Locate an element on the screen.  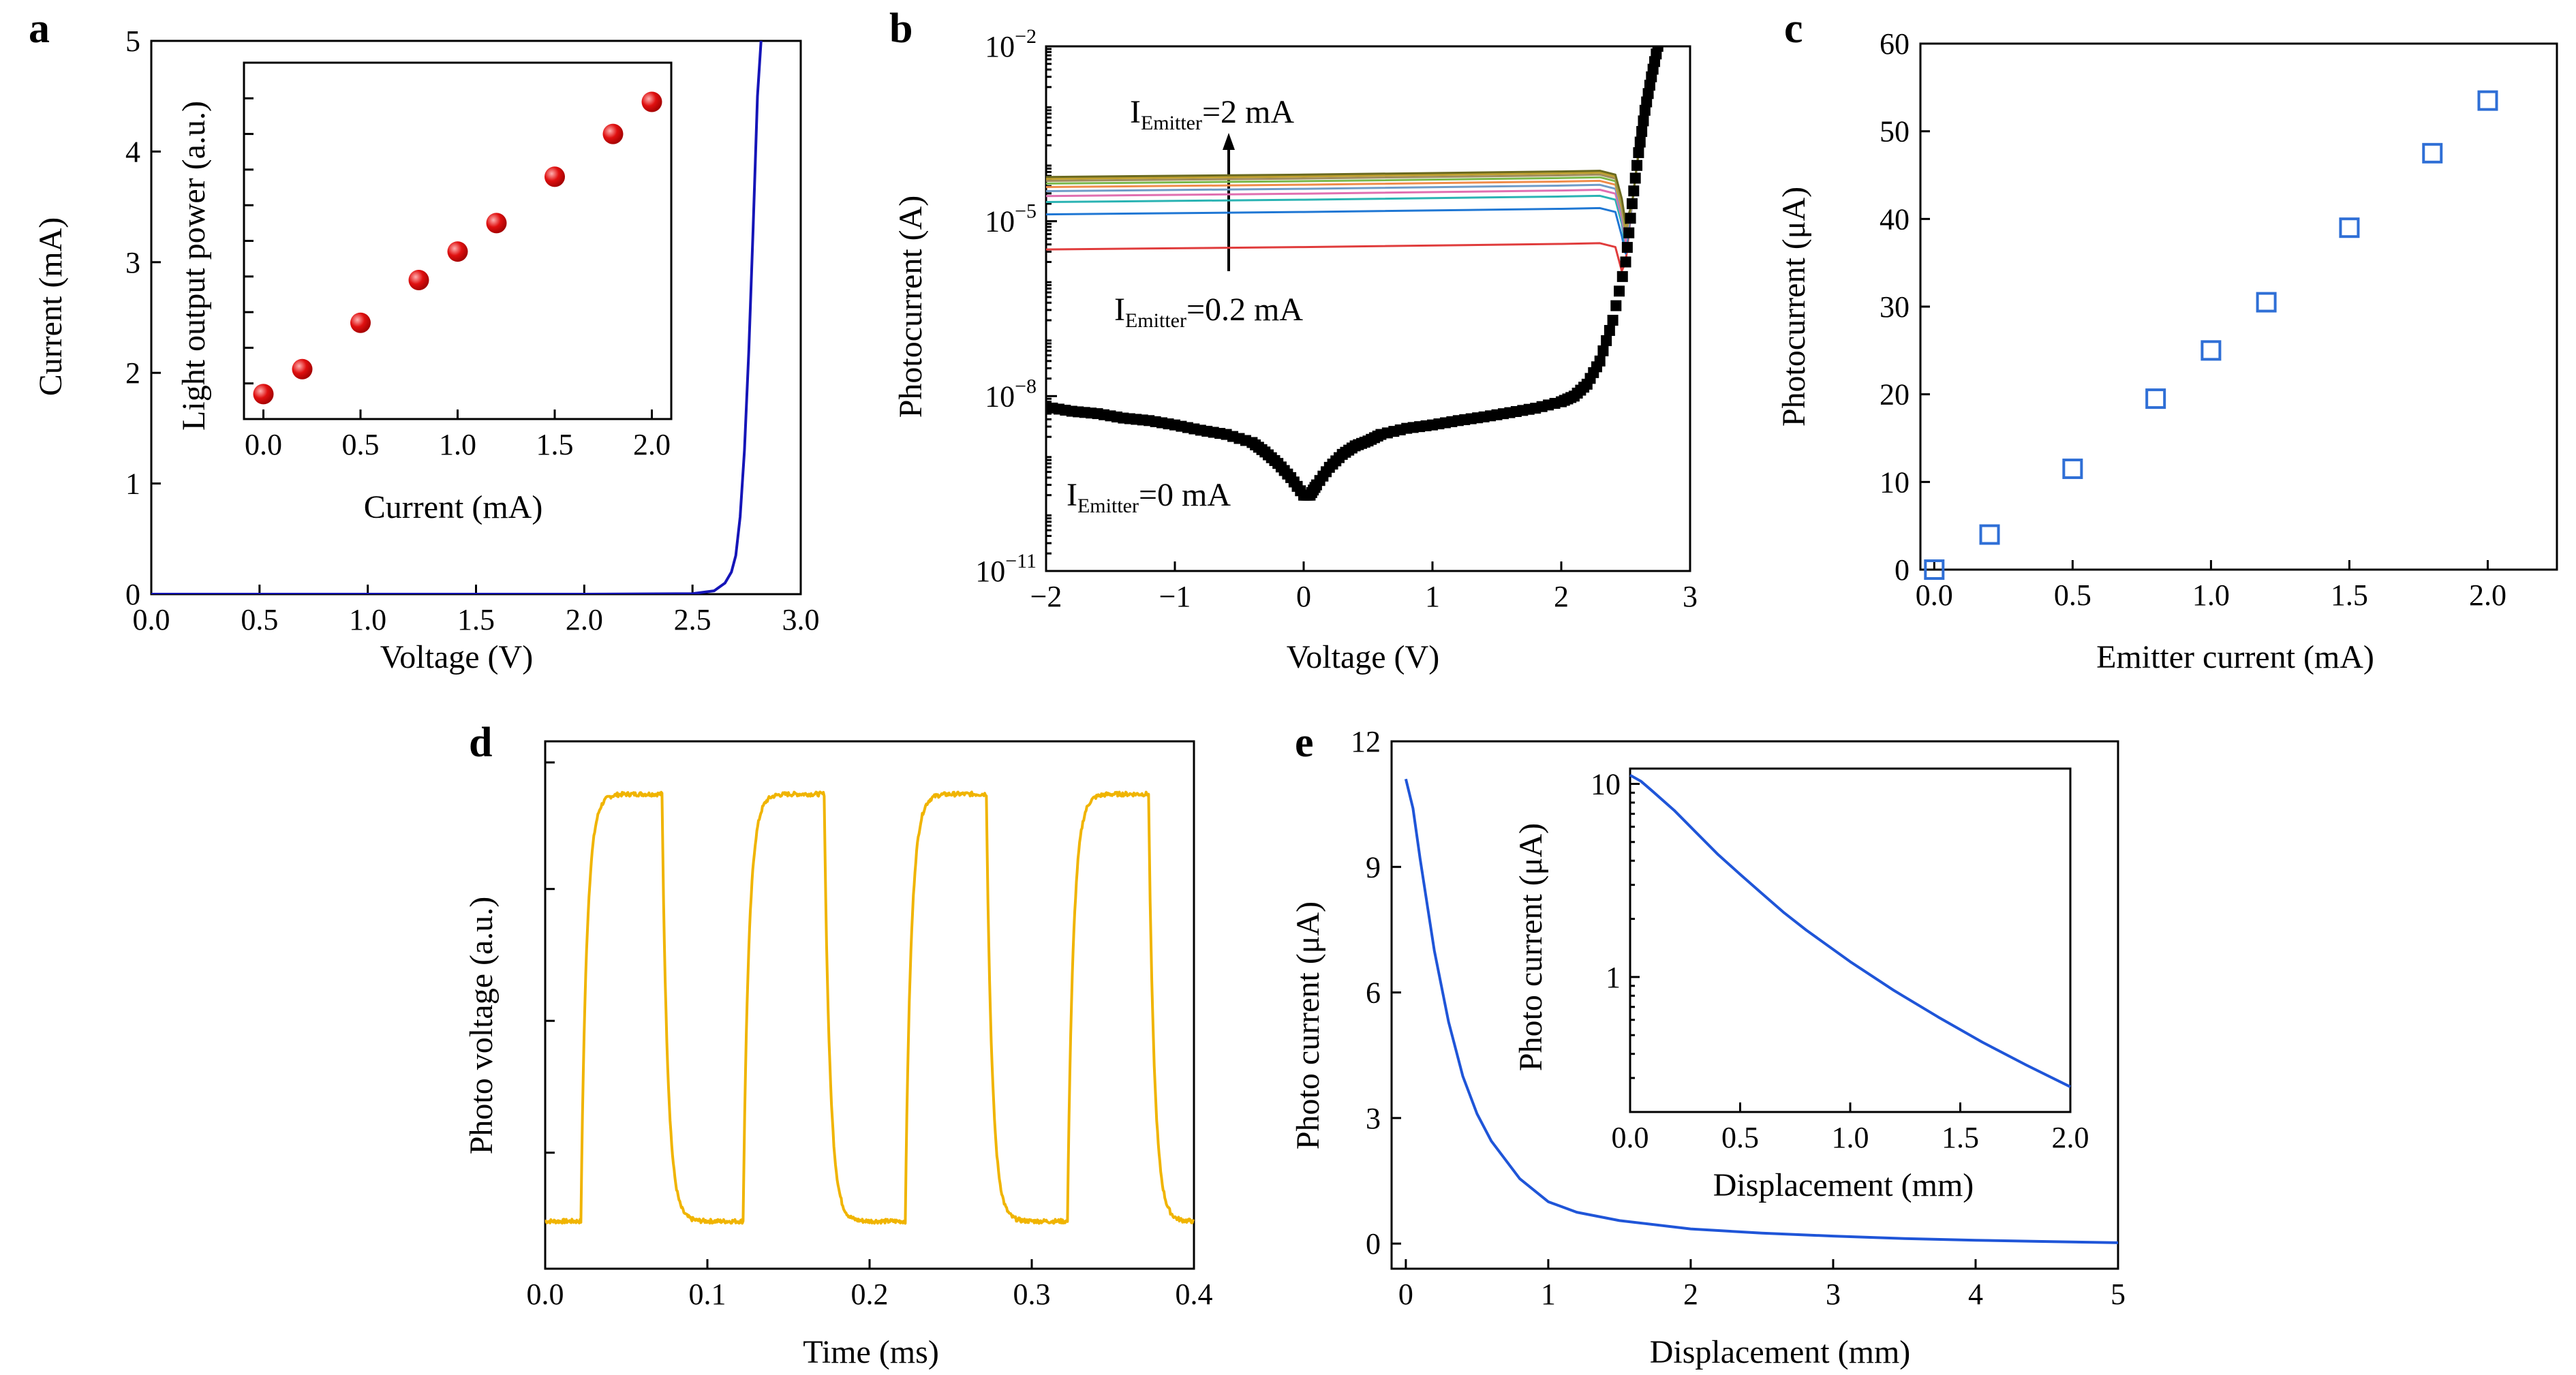
a-ylabel: Current (mA) is located at coordinates (51, 307).